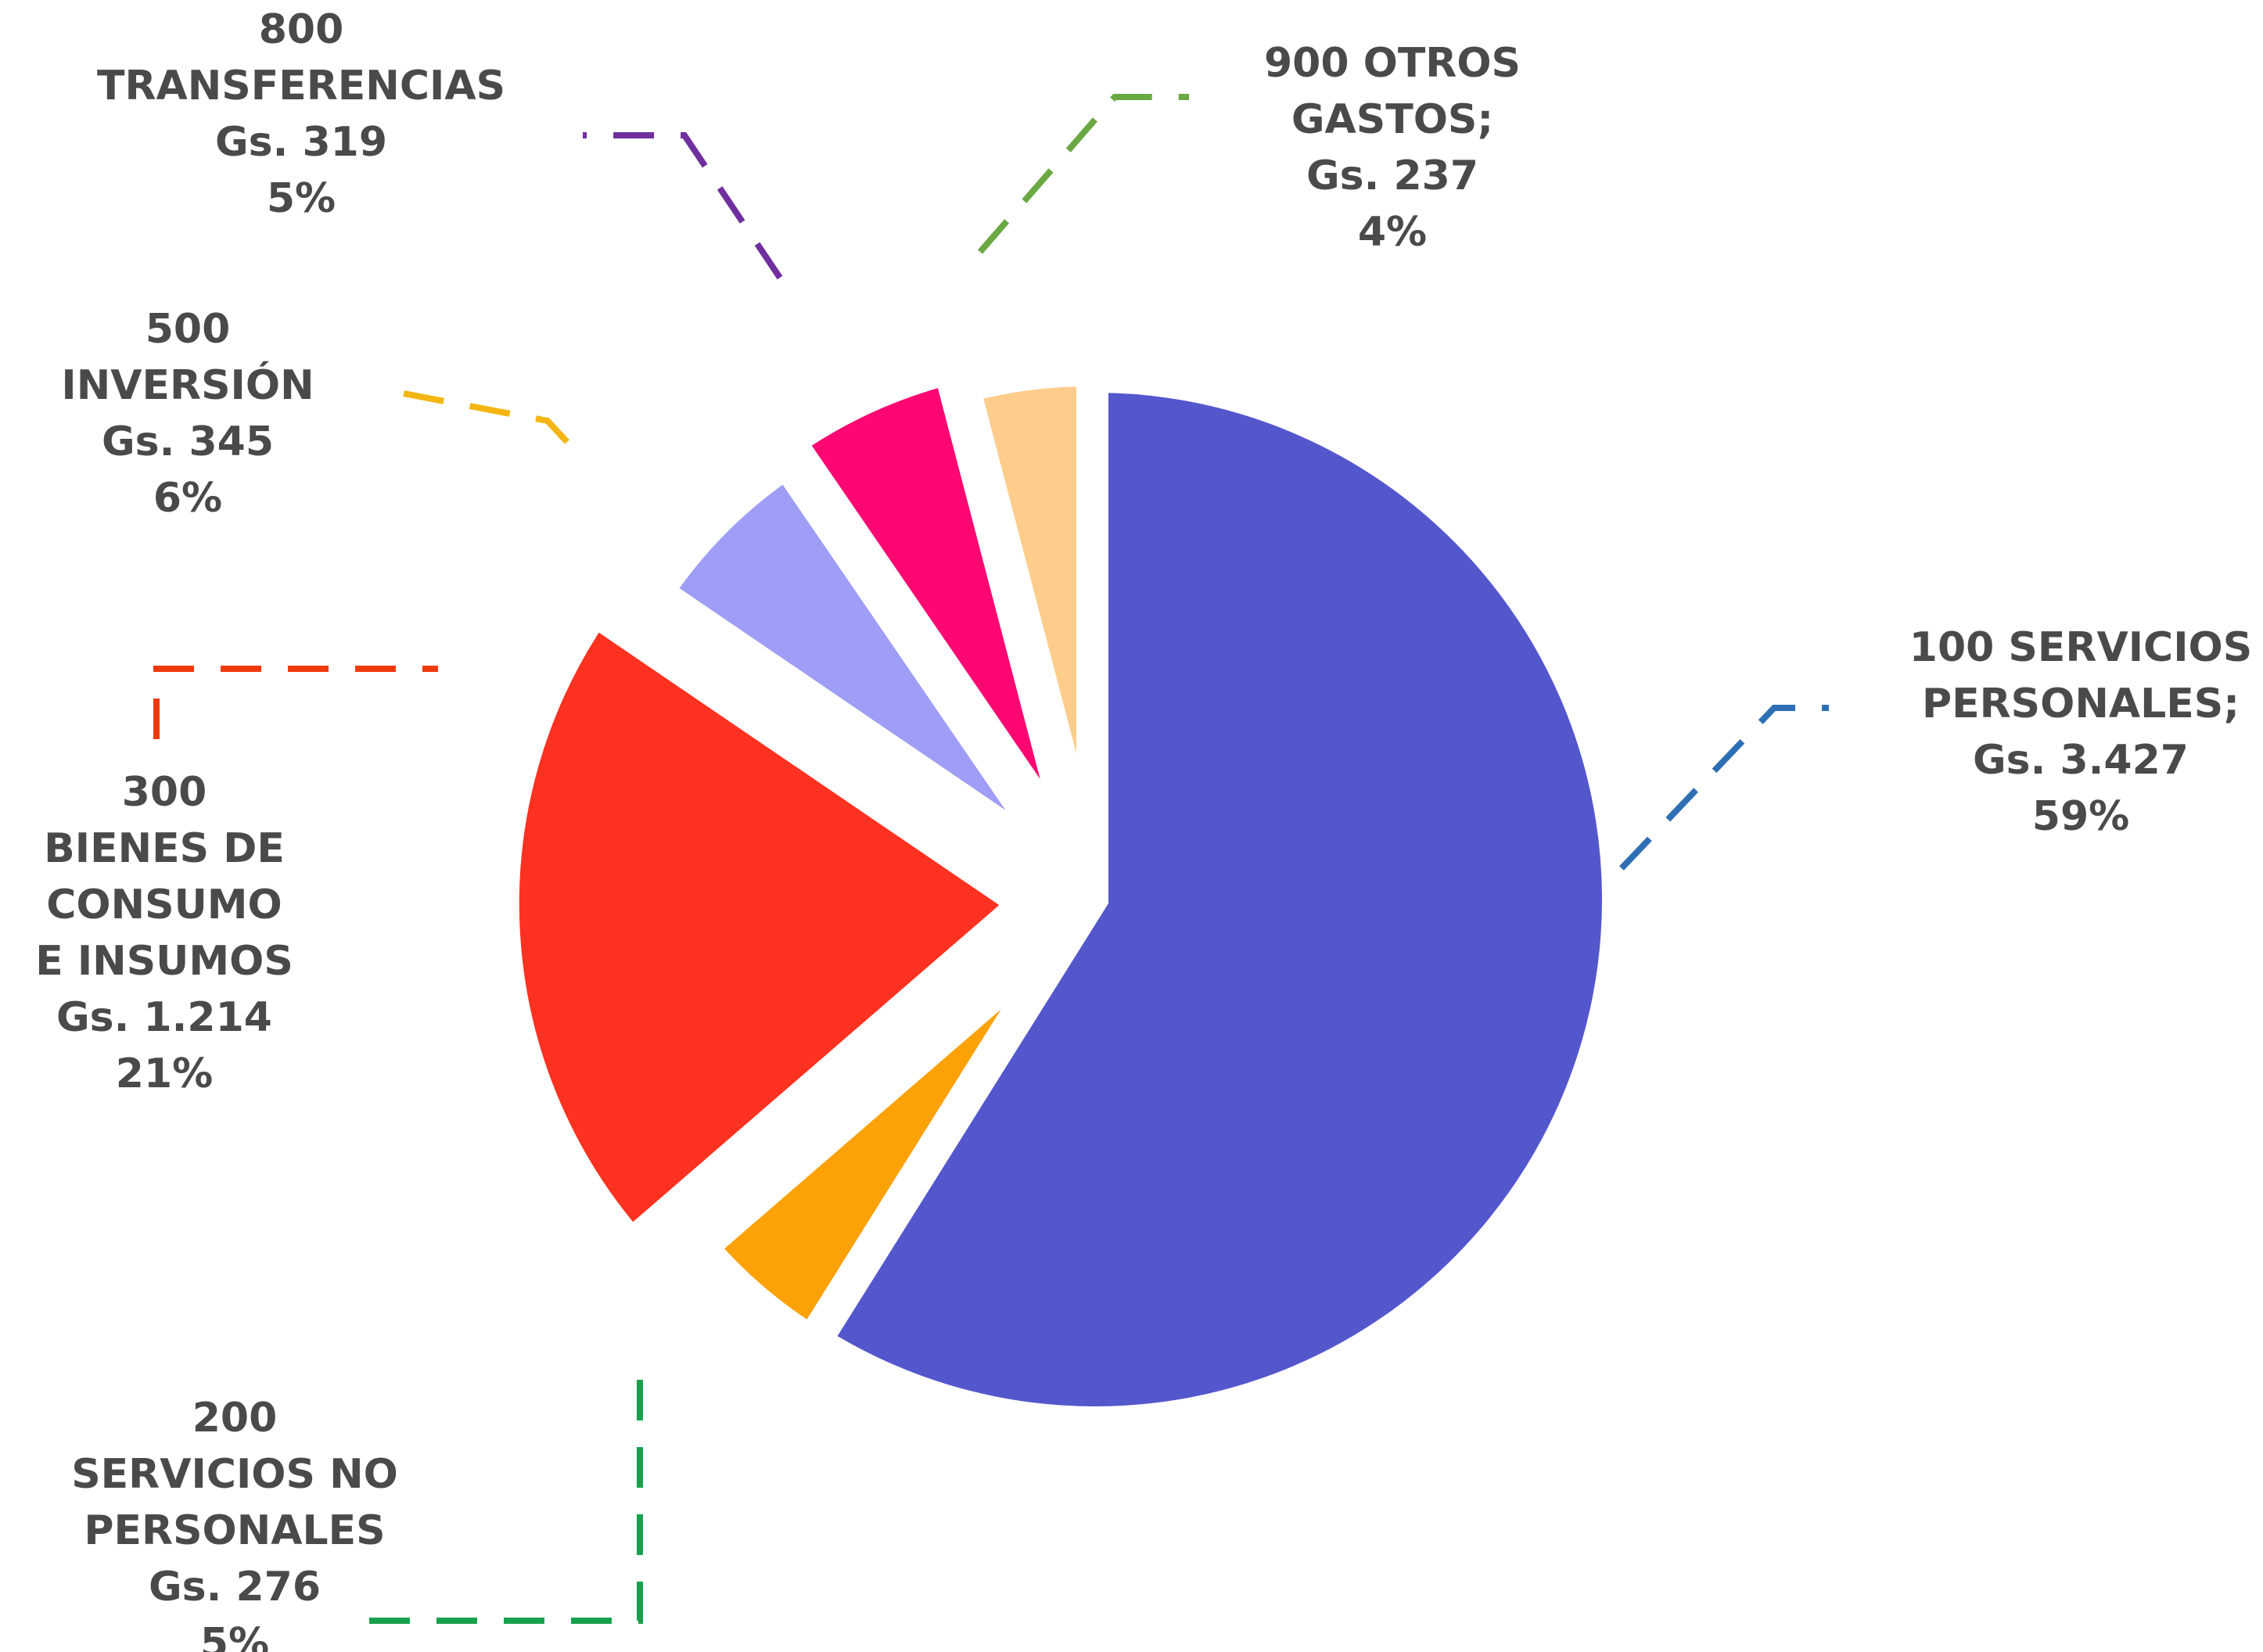  Describe the element at coordinates (301, 114) in the screenshot. I see `slice-label-800: 800 TRANSFERENCIAS Gs. 319 5%` at that location.